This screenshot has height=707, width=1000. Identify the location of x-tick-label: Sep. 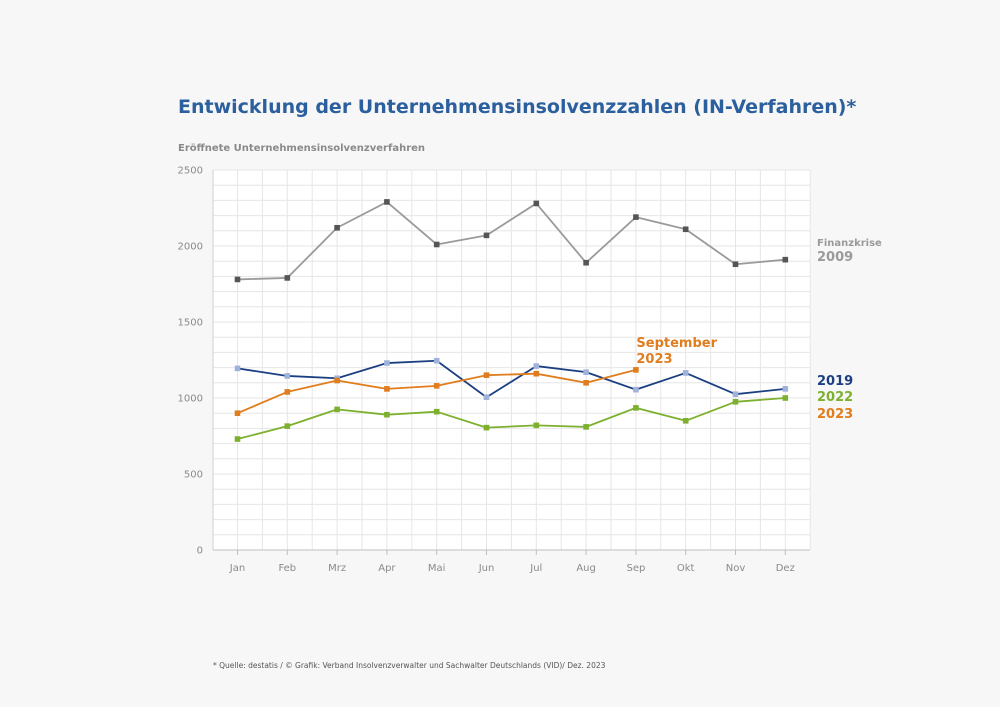
(635, 568).